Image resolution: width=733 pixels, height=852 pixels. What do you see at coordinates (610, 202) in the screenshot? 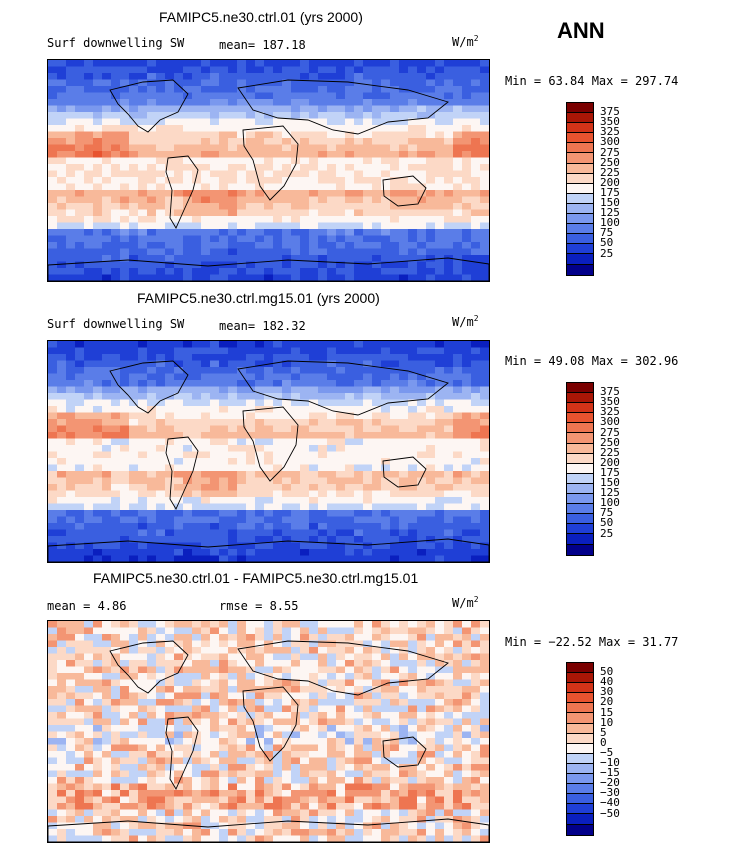
I see `colorbar-tick-label: 150` at bounding box center [610, 202].